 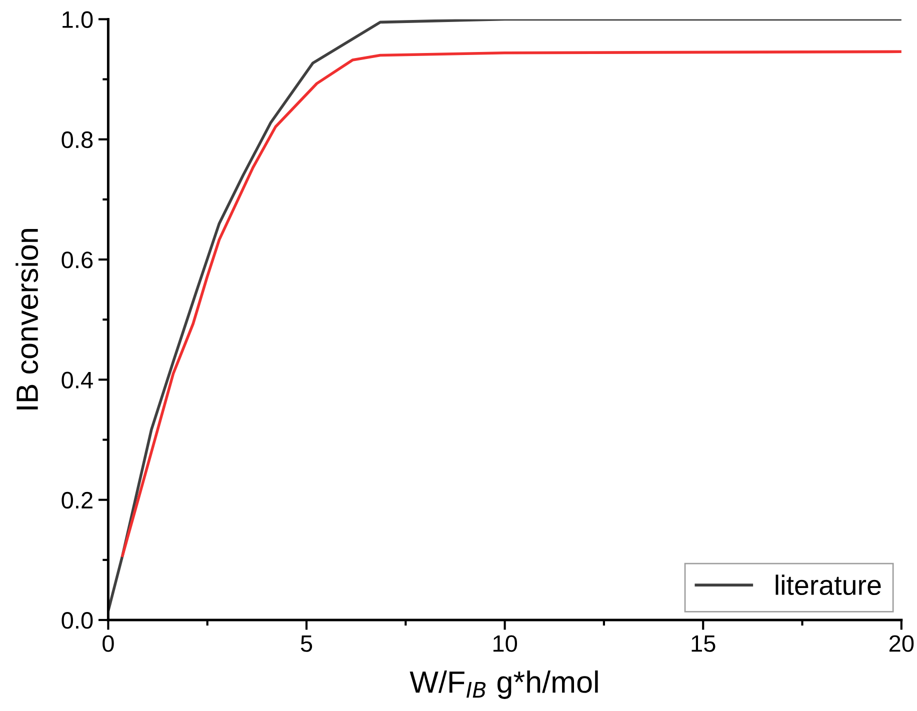 What do you see at coordinates (77, 380) in the screenshot?
I see `y-tick-label: 0.4` at bounding box center [77, 380].